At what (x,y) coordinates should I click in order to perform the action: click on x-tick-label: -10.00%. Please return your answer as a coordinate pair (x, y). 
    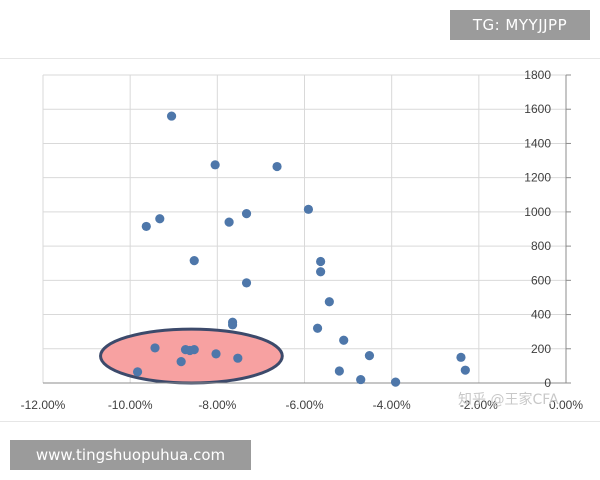
    Looking at the image, I should click on (130, 405).